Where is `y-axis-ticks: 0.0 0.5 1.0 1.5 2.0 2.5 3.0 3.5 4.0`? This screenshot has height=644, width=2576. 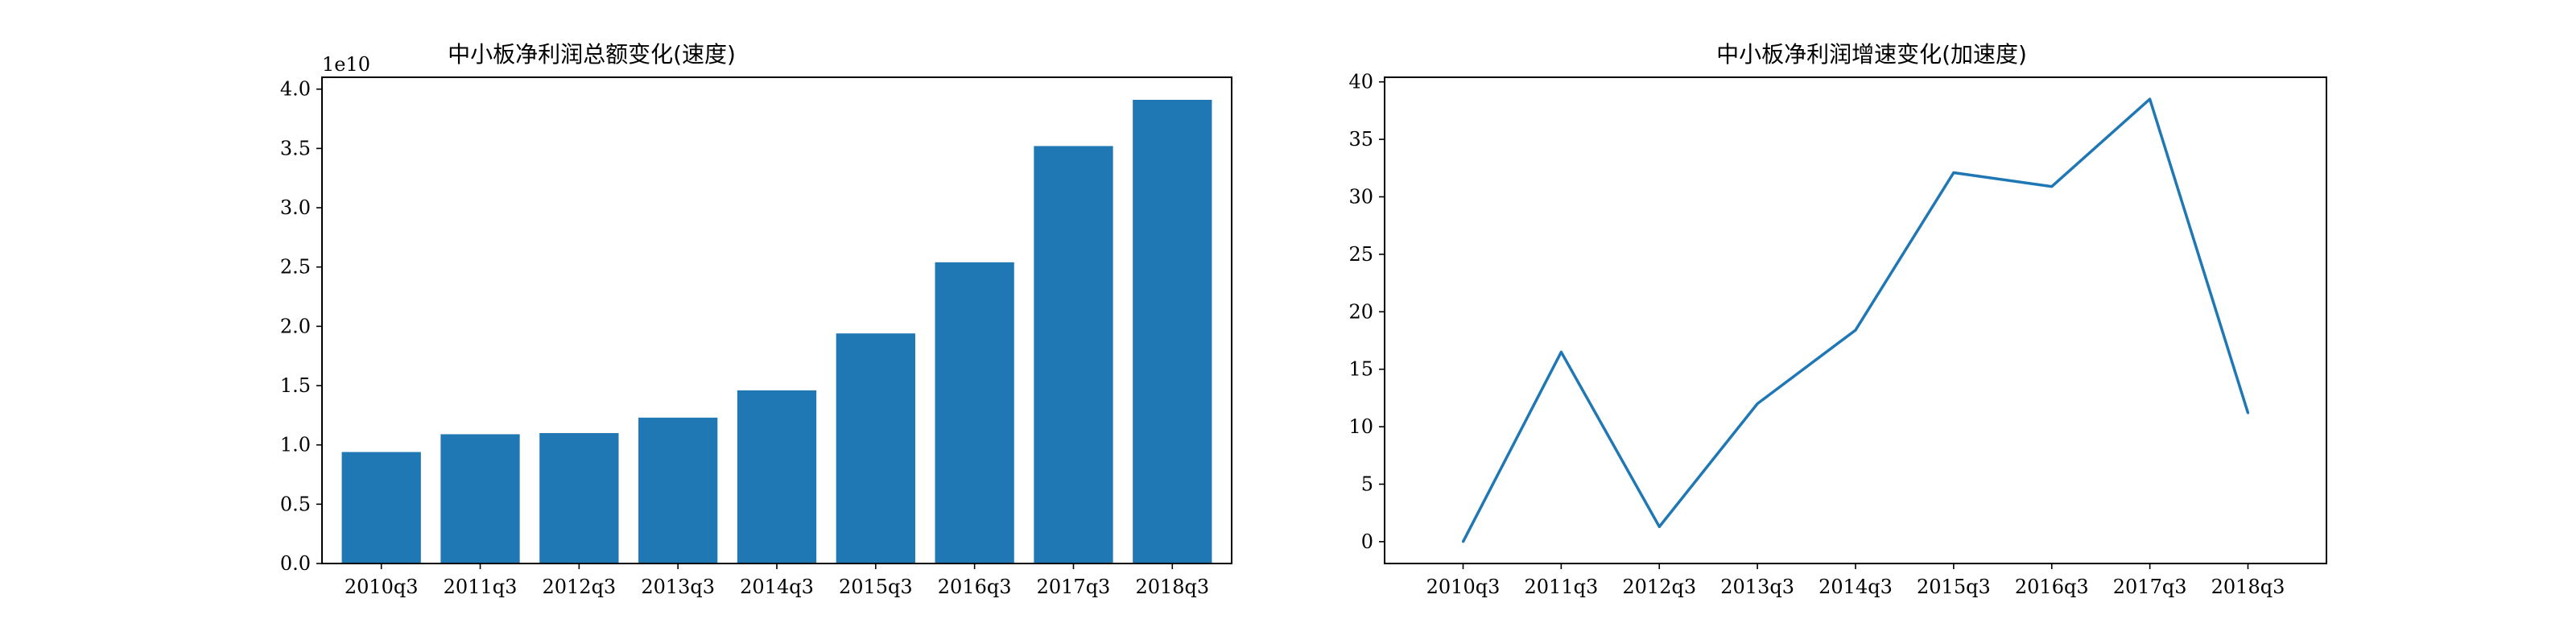
y-axis-ticks: 0.0 0.5 1.0 1.5 2.0 2.5 3.0 3.5 4.0 is located at coordinates (301, 326).